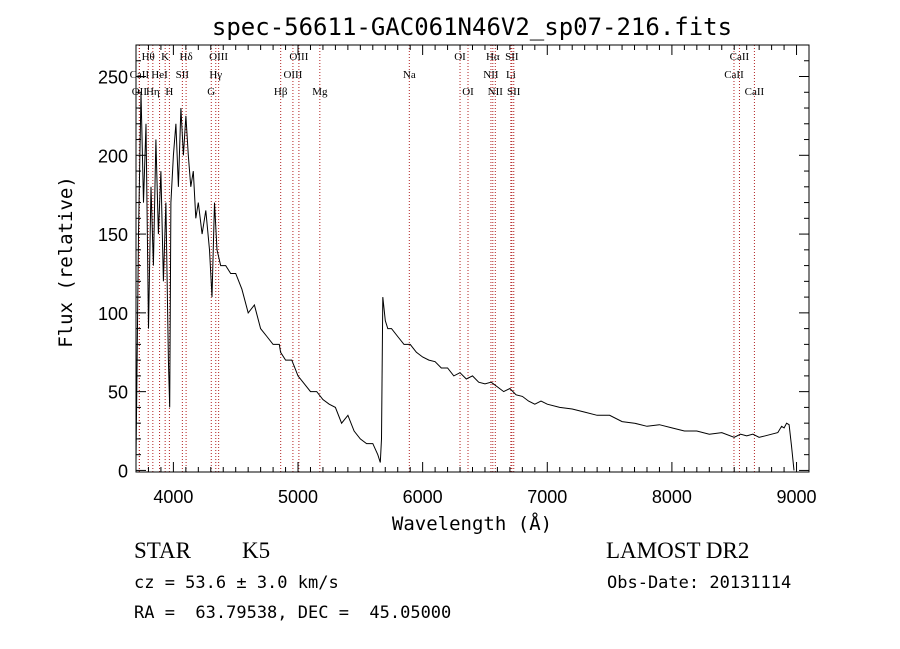  What do you see at coordinates (493, 57) in the screenshot?
I see `spectral-line-label: Hα` at bounding box center [493, 57].